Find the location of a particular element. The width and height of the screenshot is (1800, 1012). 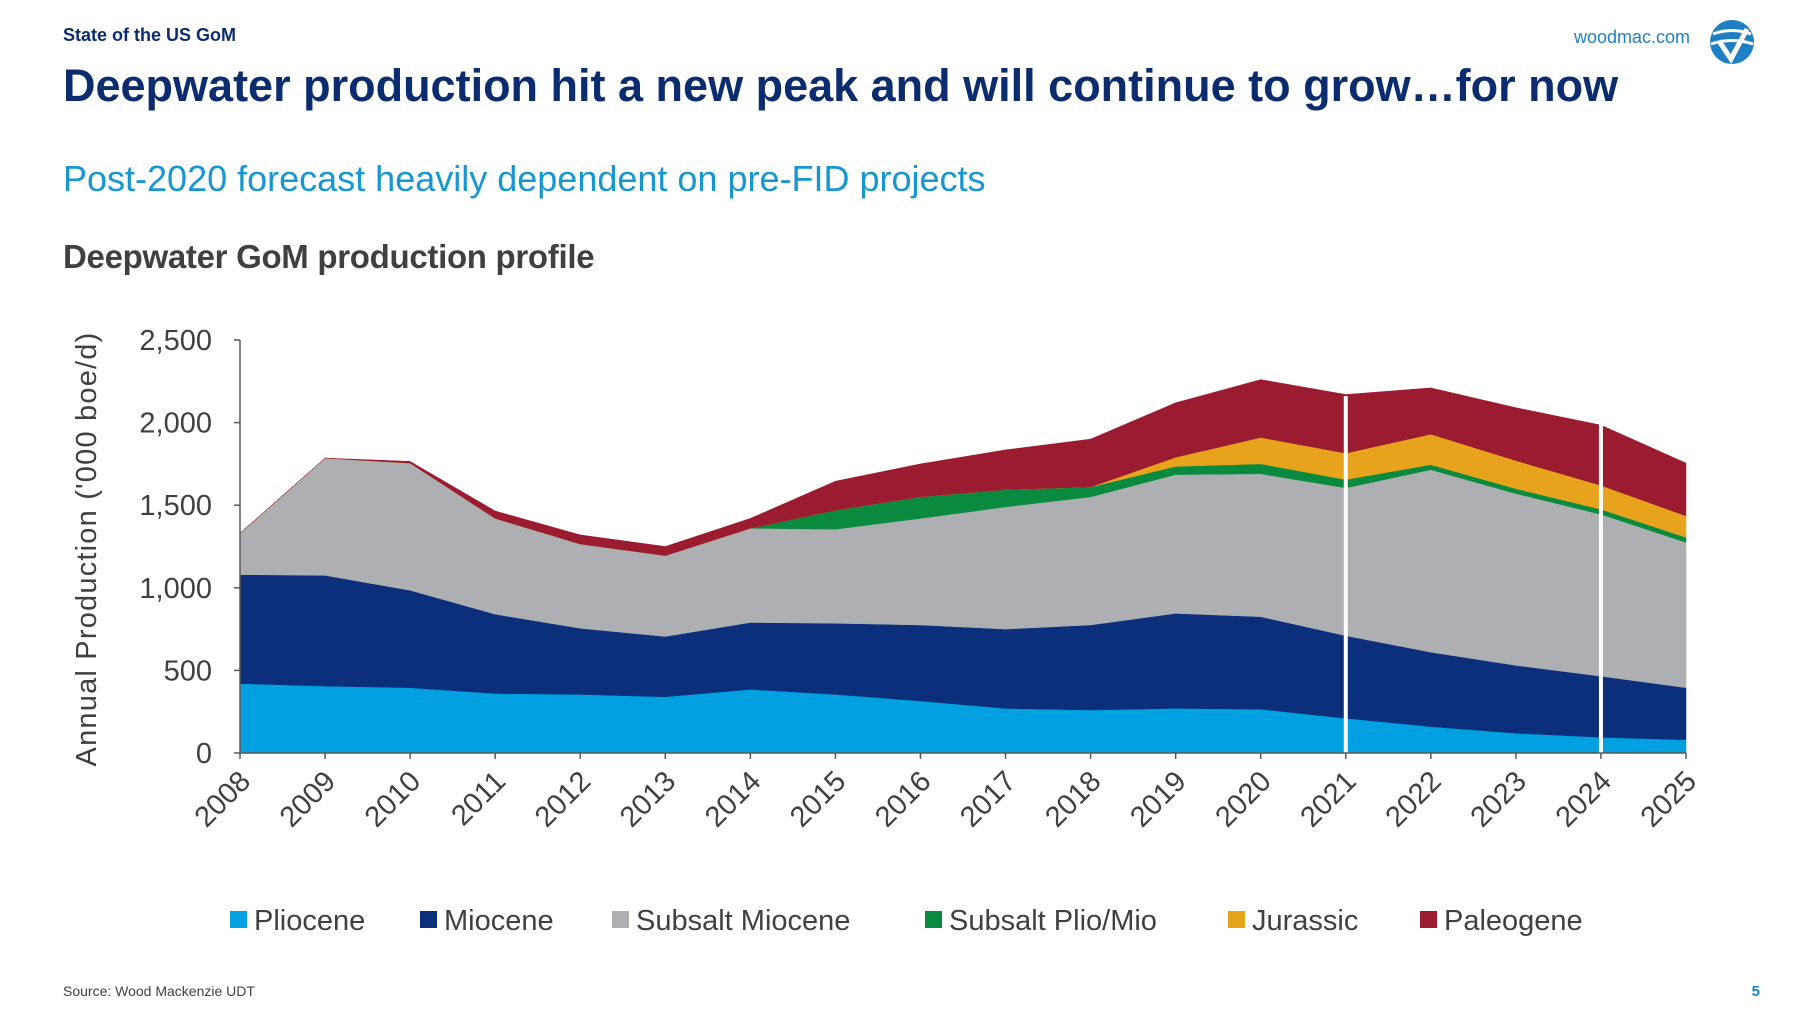

y-tick-label: 0 is located at coordinates (204, 754).